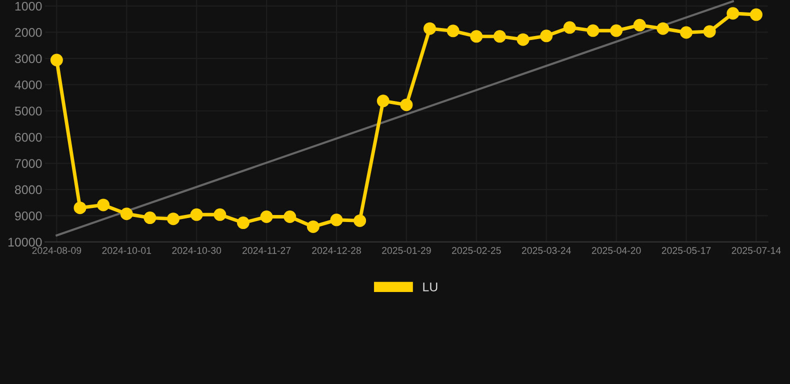 Image resolution: width=790 pixels, height=384 pixels. Describe the element at coordinates (336, 250) in the screenshot. I see `x-tick-label: 2024-12-28` at that location.